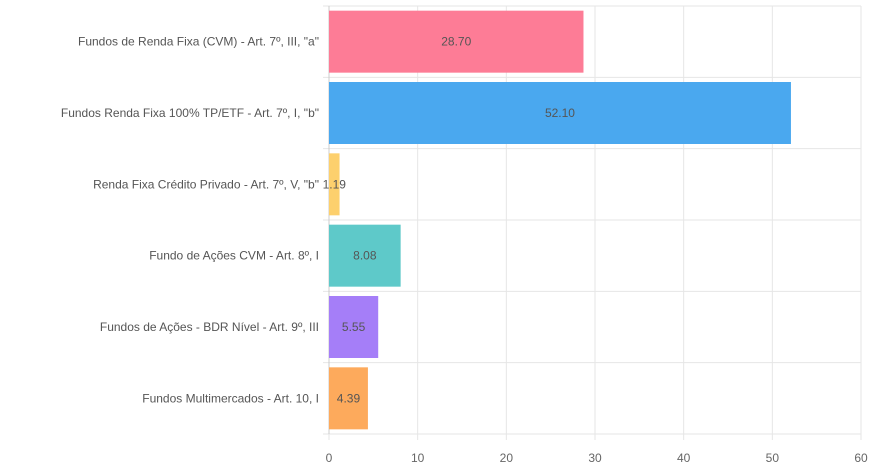 This screenshot has width=881, height=471. What do you see at coordinates (234, 256) in the screenshot?
I see `category-label: Fundo de Ações CVM - Art. 8º, I` at bounding box center [234, 256].